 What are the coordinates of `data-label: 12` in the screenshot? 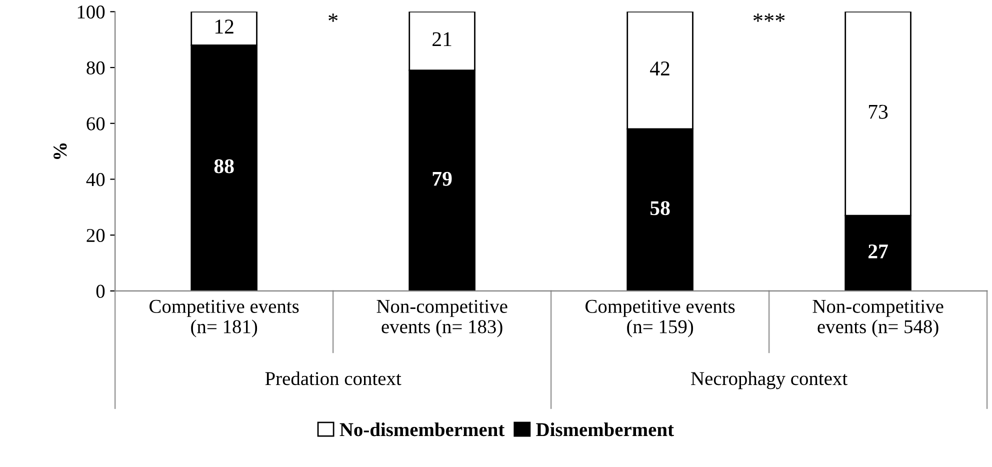 It's located at (224, 27).